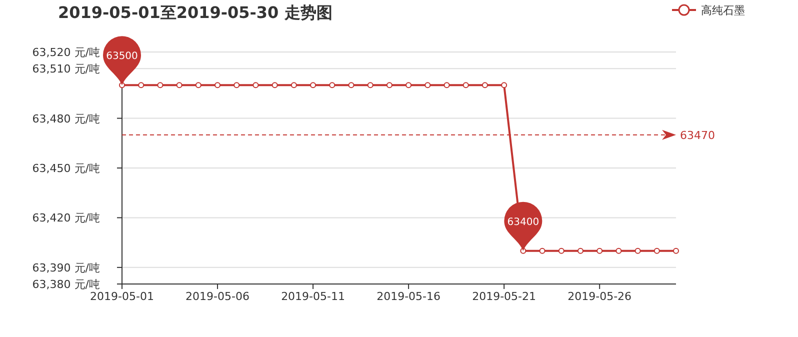 The image size is (798, 337). What do you see at coordinates (600, 296) in the screenshot?
I see `x-tick-label: 2019-05-26` at bounding box center [600, 296].